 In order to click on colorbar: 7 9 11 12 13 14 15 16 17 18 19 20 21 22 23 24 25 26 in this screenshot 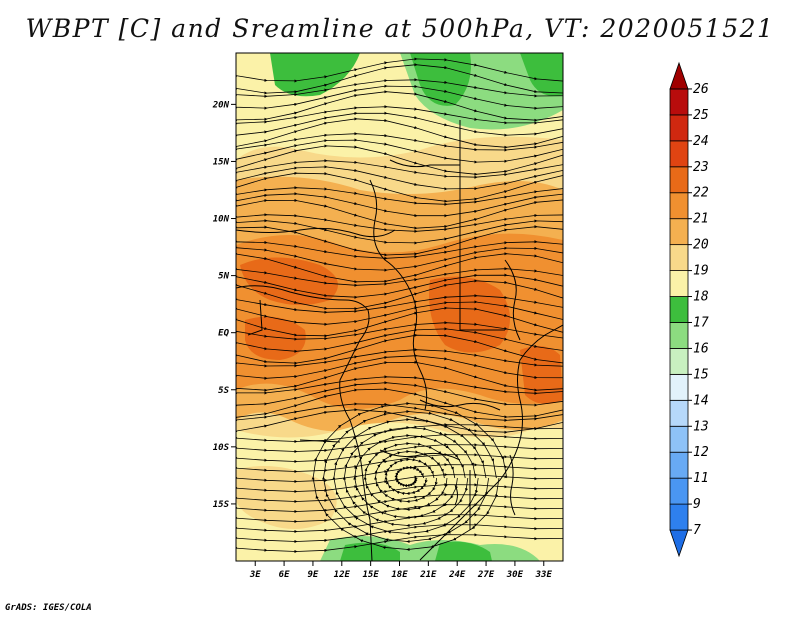, I will do `click(689, 309)`.